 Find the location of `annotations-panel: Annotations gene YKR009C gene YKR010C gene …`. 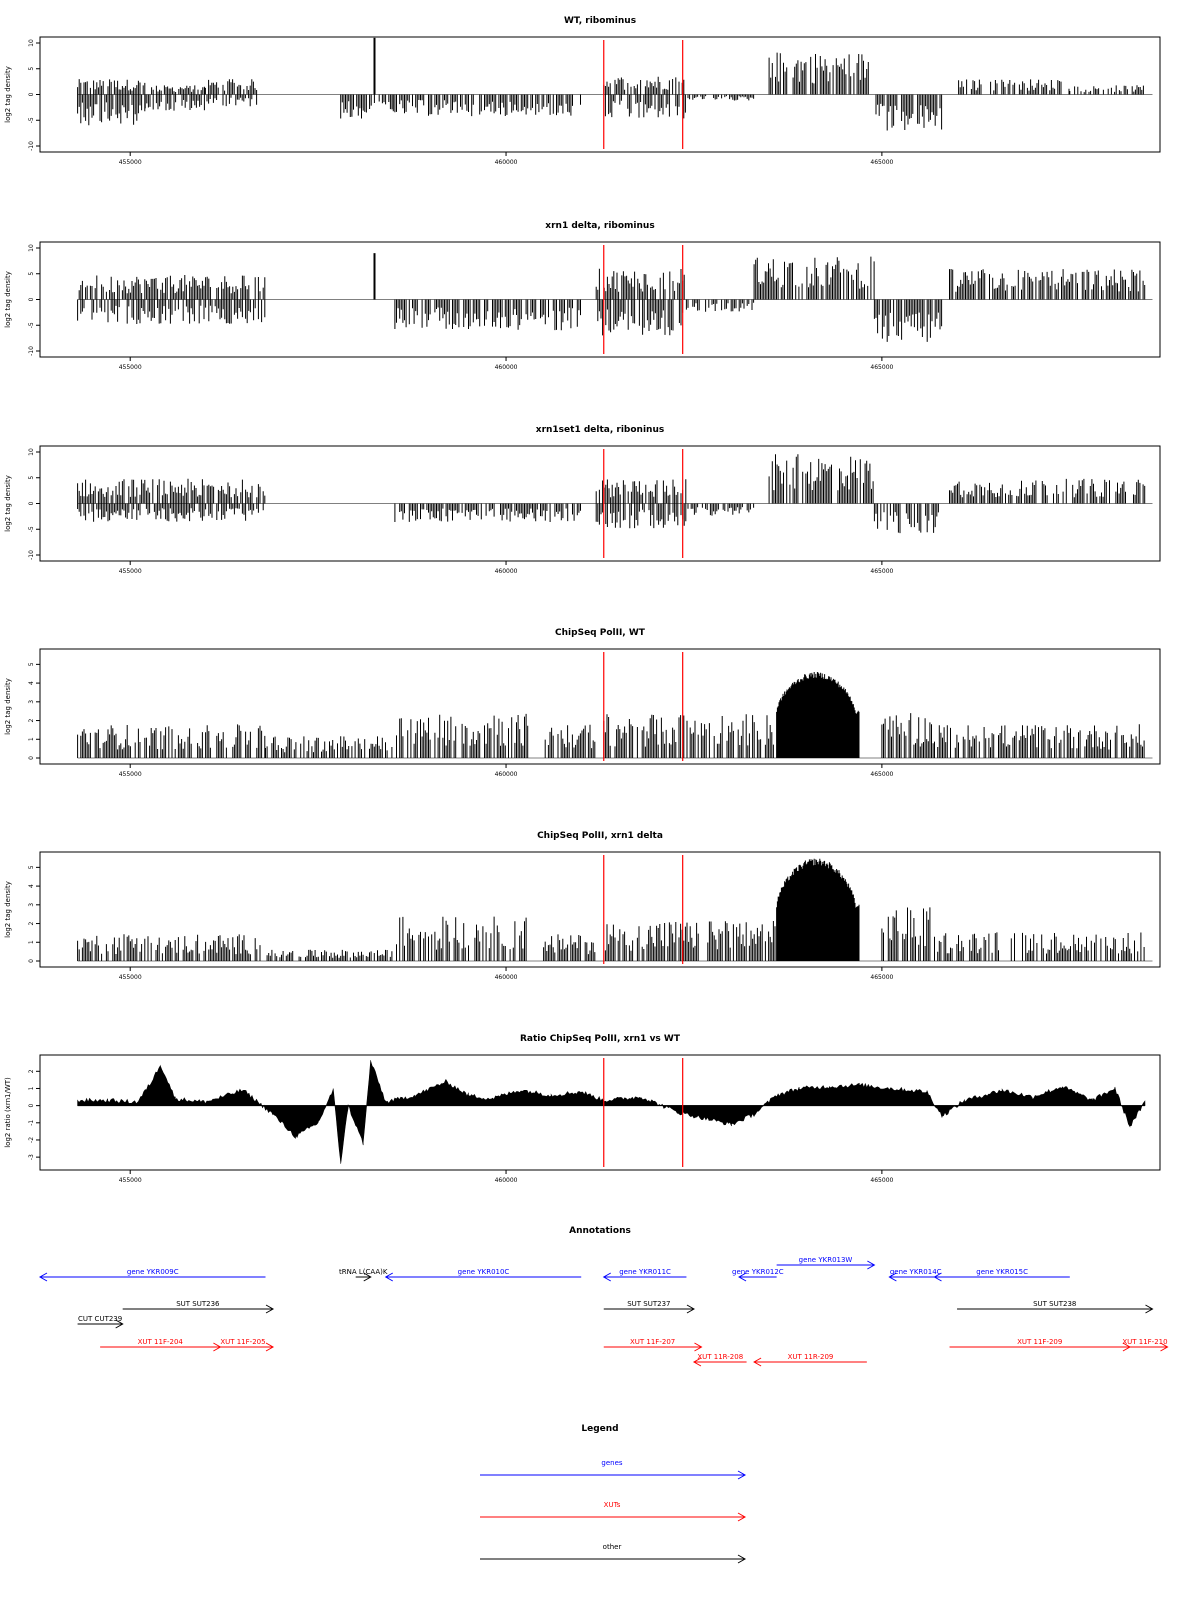

annotations-panel: Annotations gene YKR009C gene YKR010C gene … is located at coordinates (603, 1296).